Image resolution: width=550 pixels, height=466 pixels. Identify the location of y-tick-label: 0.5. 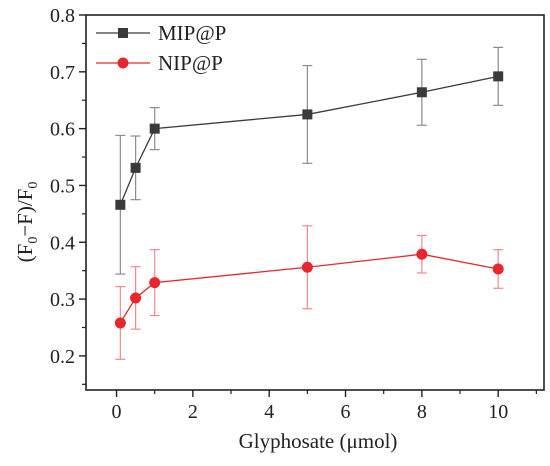
(62, 186).